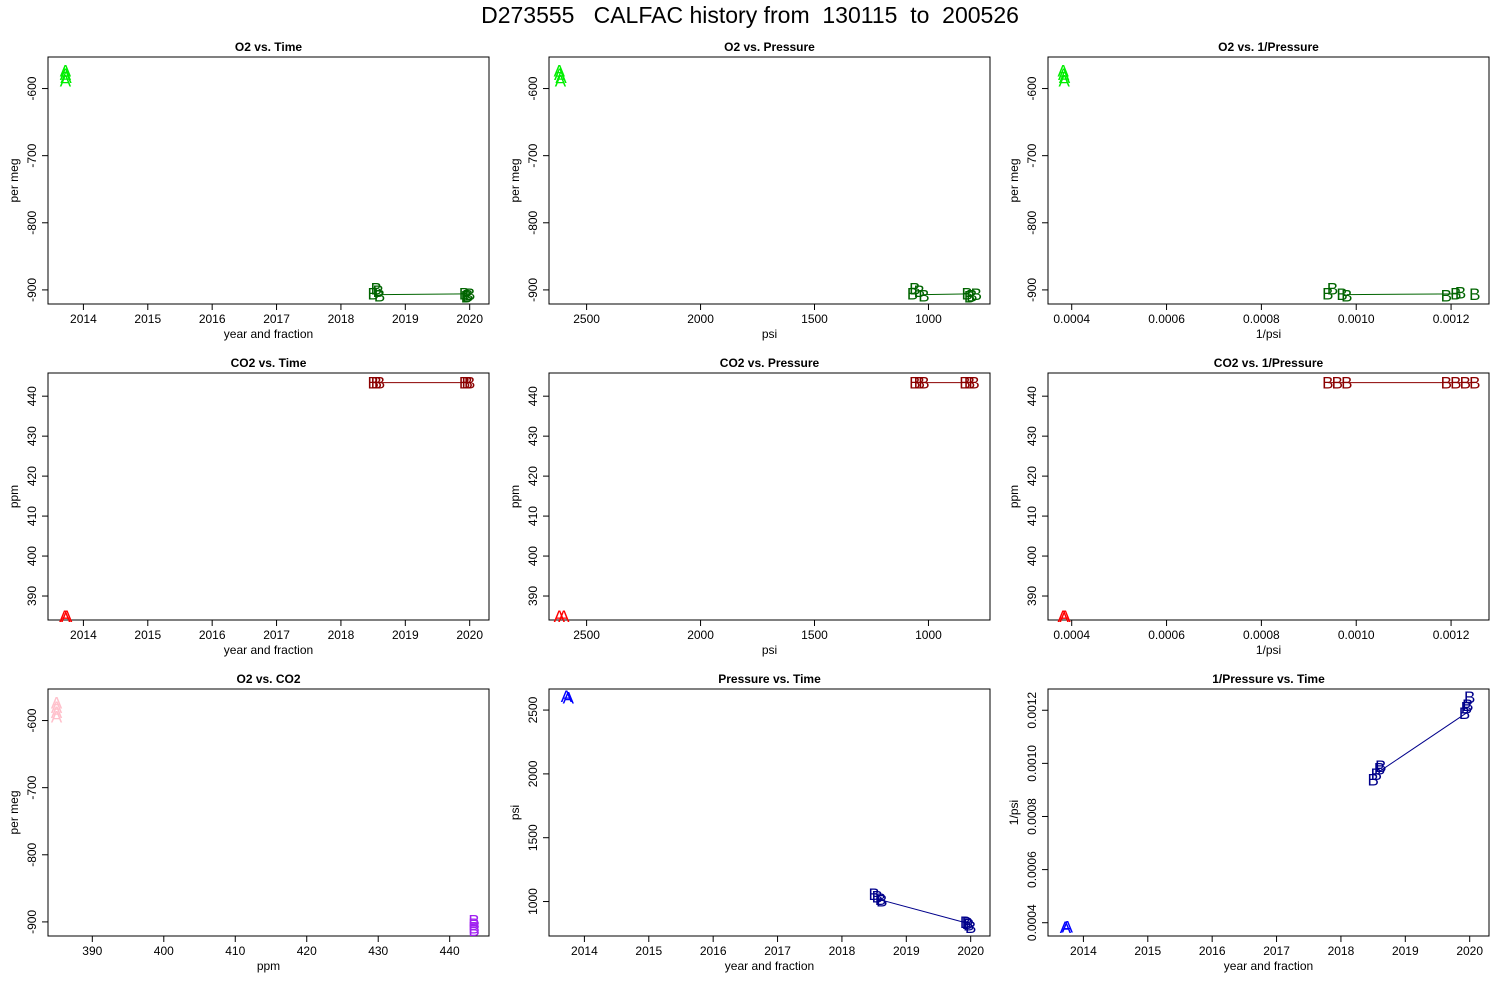 This screenshot has height=1000, width=1500. I want to click on y-tick-label: 1500, so click(533, 837).